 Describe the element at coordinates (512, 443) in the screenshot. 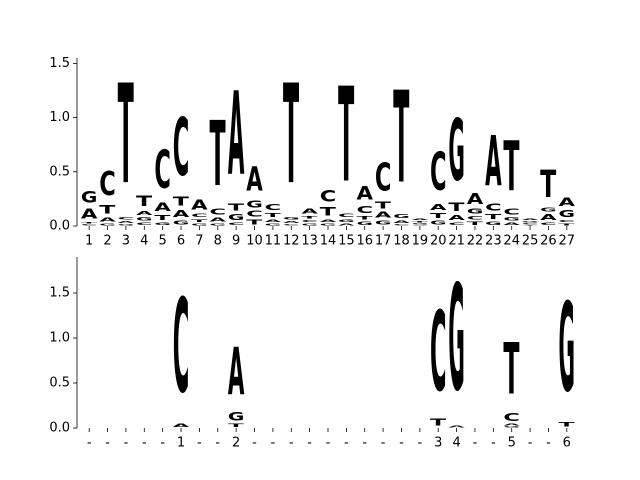

I see `x-tick-label: 5` at that location.